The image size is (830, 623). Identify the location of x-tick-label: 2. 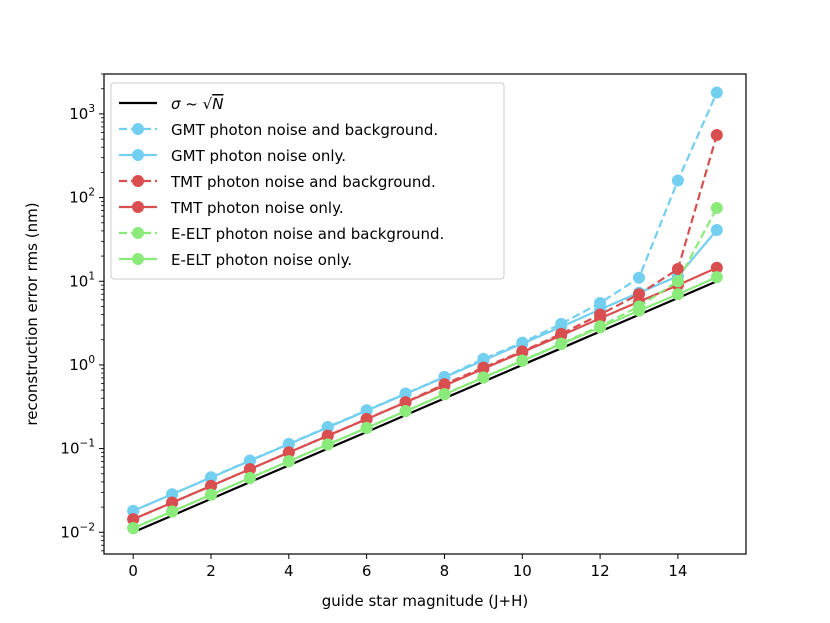
(211, 571).